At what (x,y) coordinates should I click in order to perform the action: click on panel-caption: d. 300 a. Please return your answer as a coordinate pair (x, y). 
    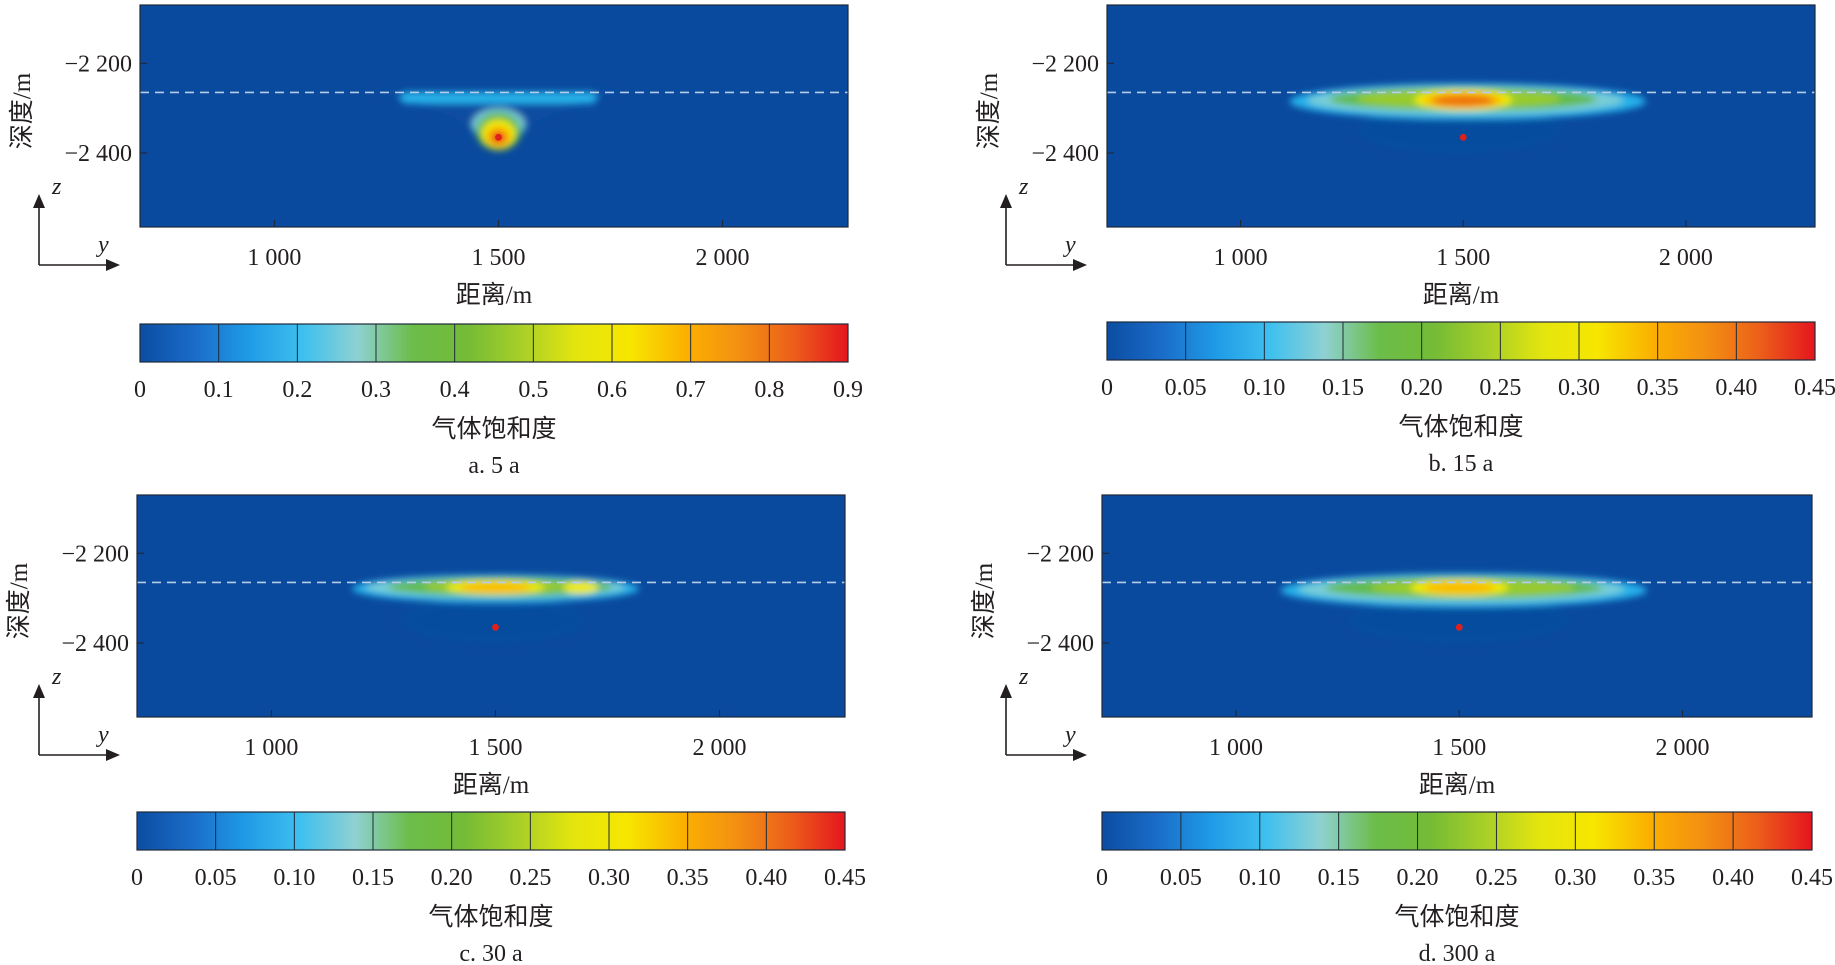
    Looking at the image, I should click on (1457, 953).